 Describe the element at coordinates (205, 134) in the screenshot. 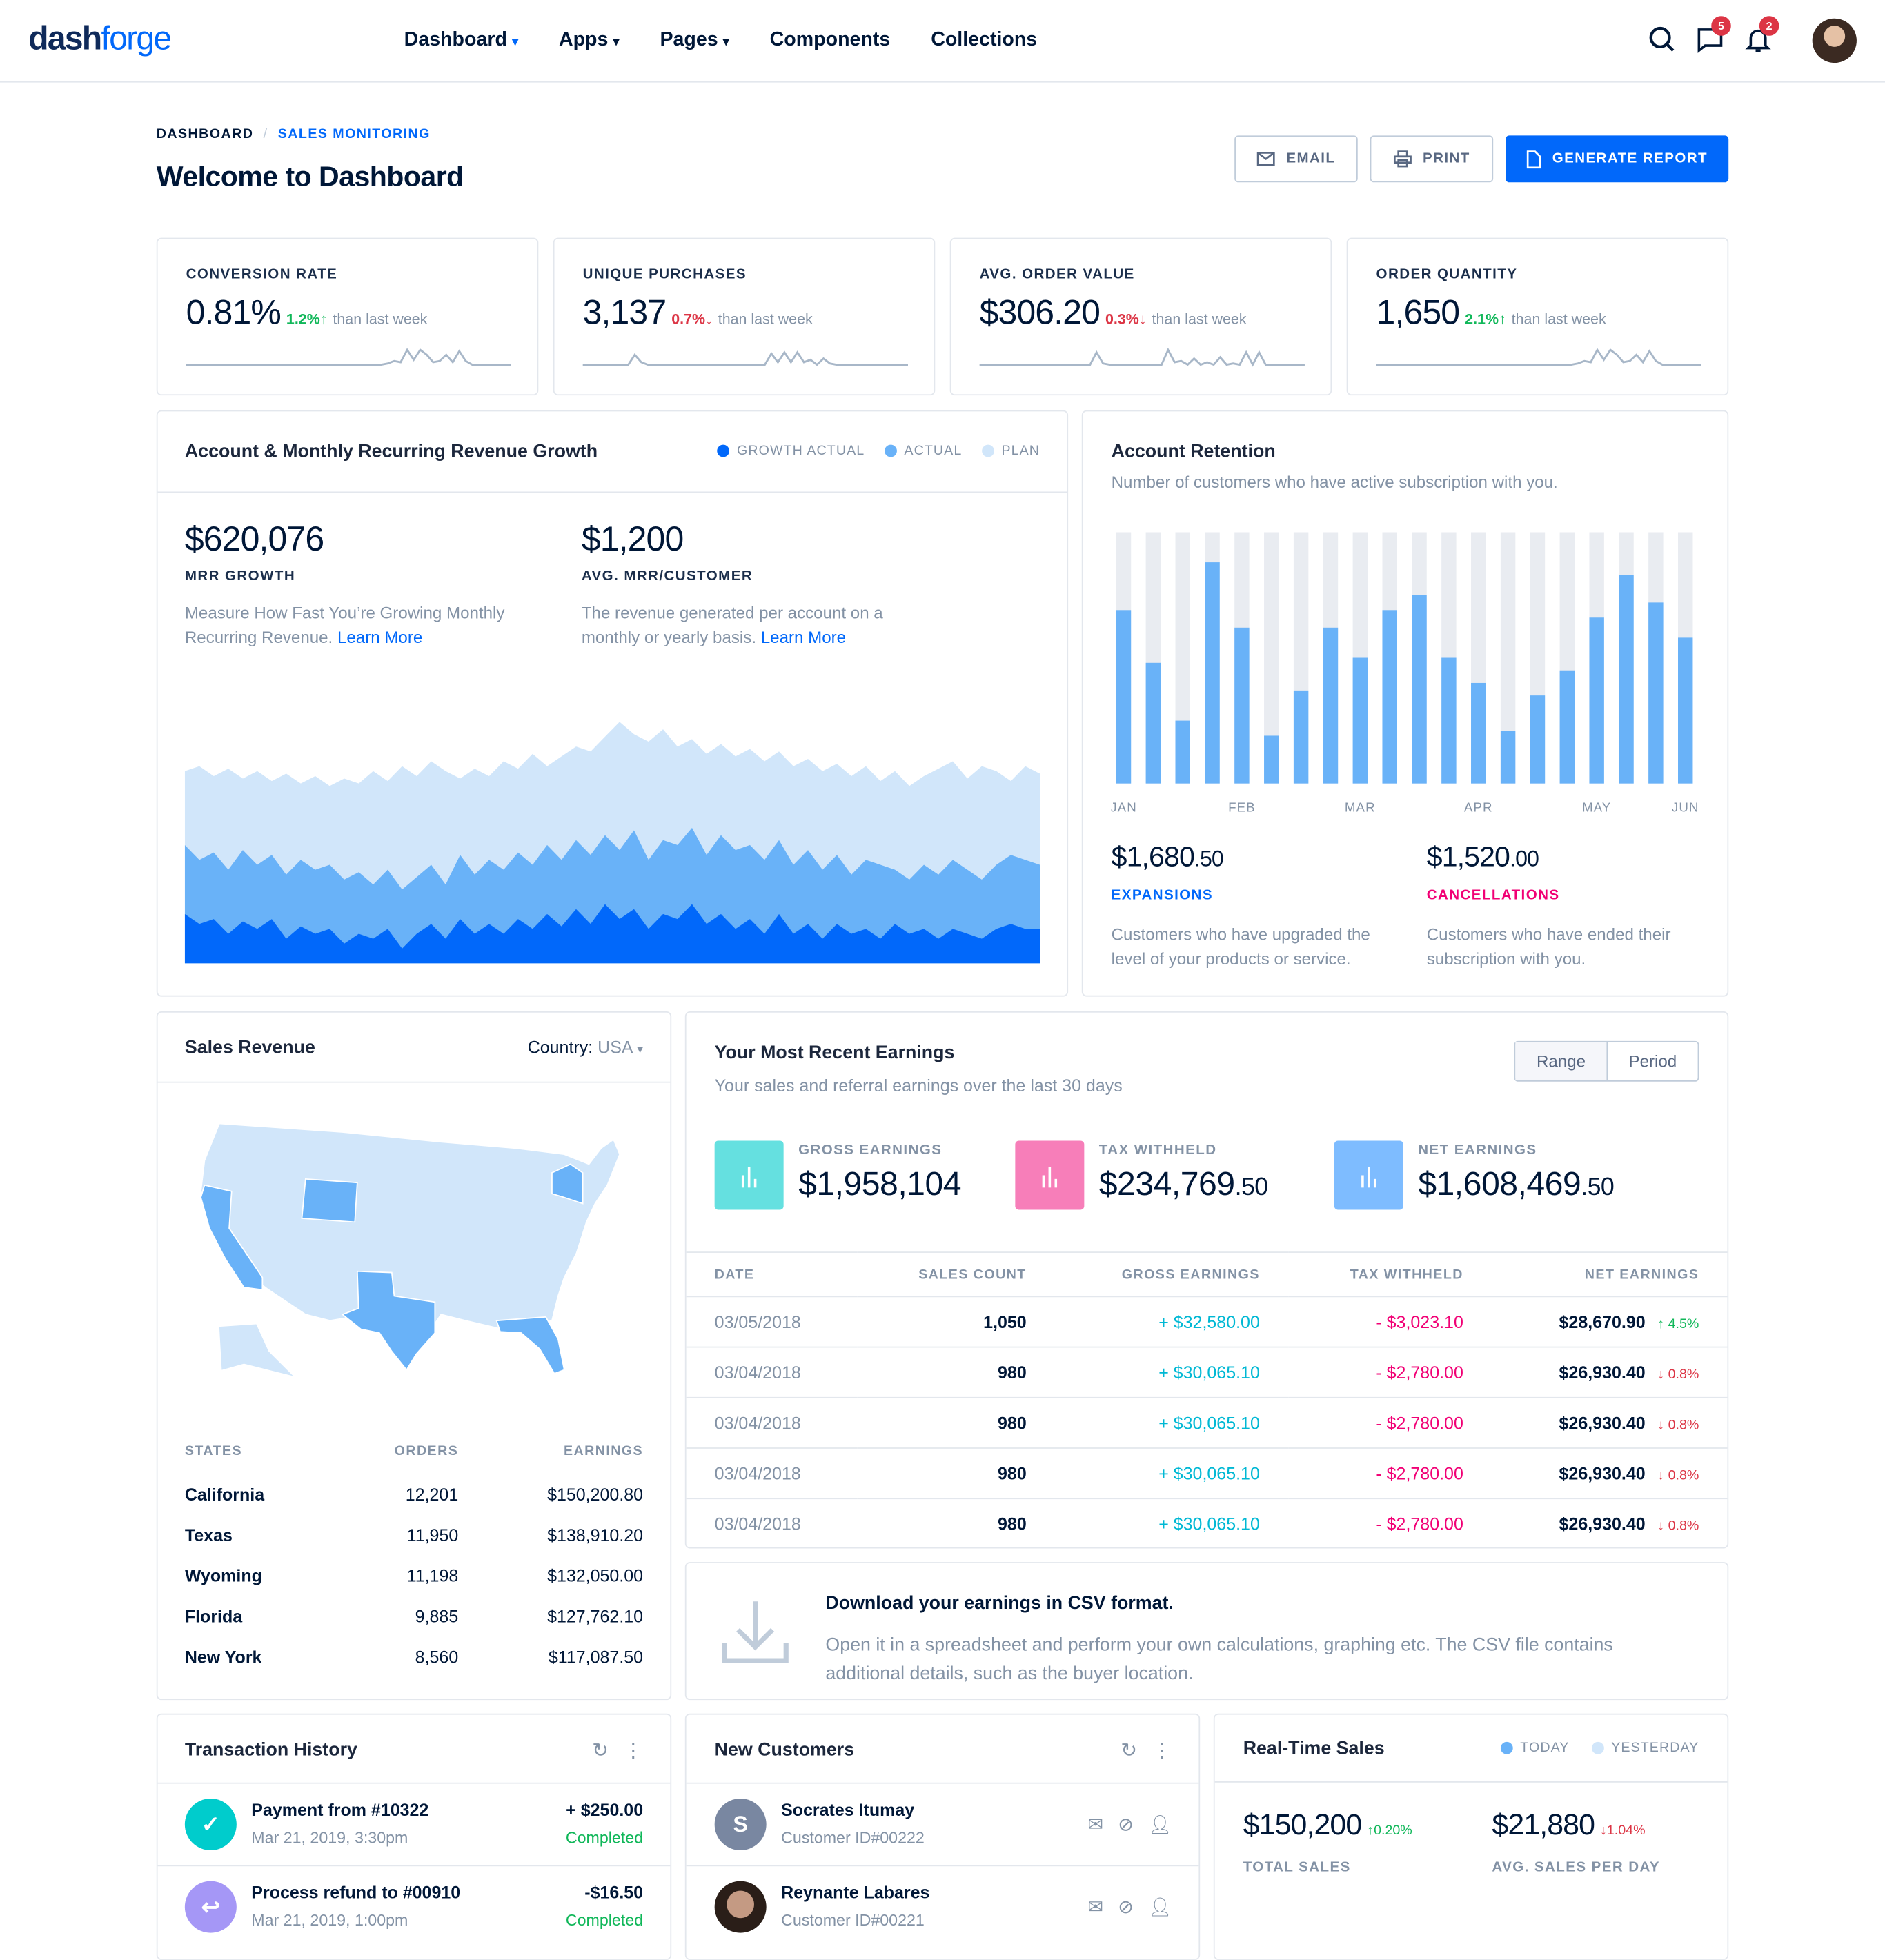

I see `breadcrumb-dashboard: DASHBOARD` at that location.